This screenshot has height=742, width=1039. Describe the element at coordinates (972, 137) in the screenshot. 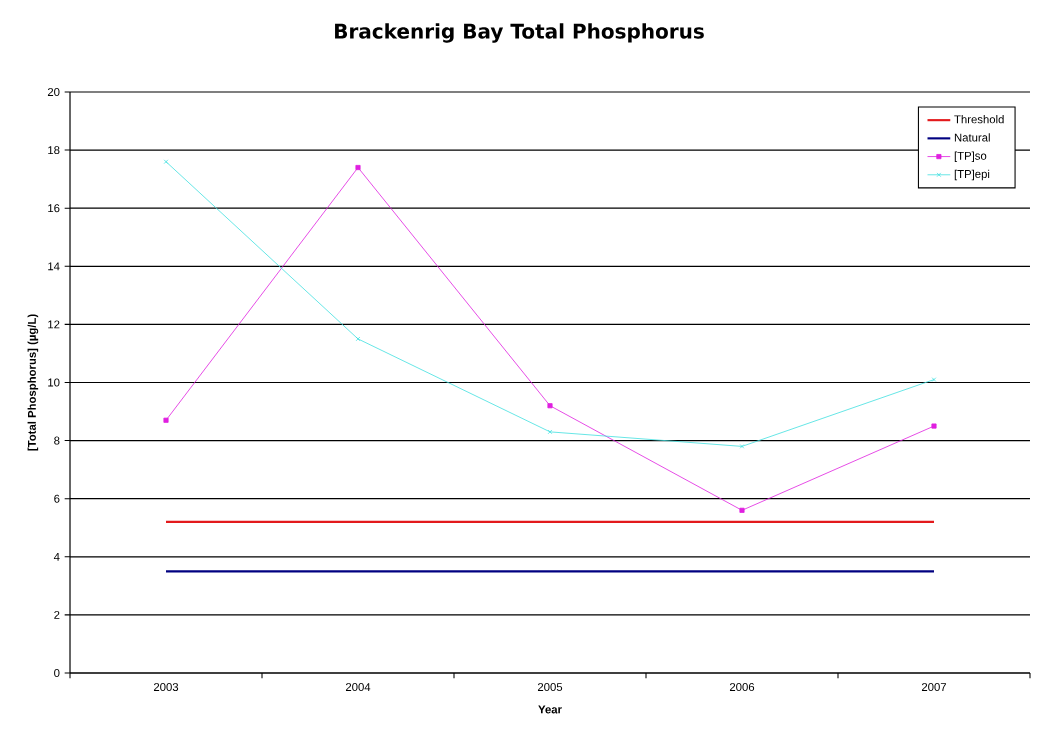

I see `legend-label: Natural` at that location.